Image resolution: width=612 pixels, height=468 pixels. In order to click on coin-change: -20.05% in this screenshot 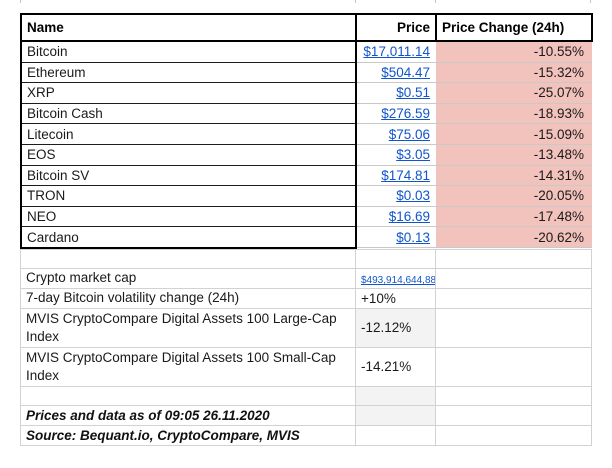, I will do `click(514, 196)`.